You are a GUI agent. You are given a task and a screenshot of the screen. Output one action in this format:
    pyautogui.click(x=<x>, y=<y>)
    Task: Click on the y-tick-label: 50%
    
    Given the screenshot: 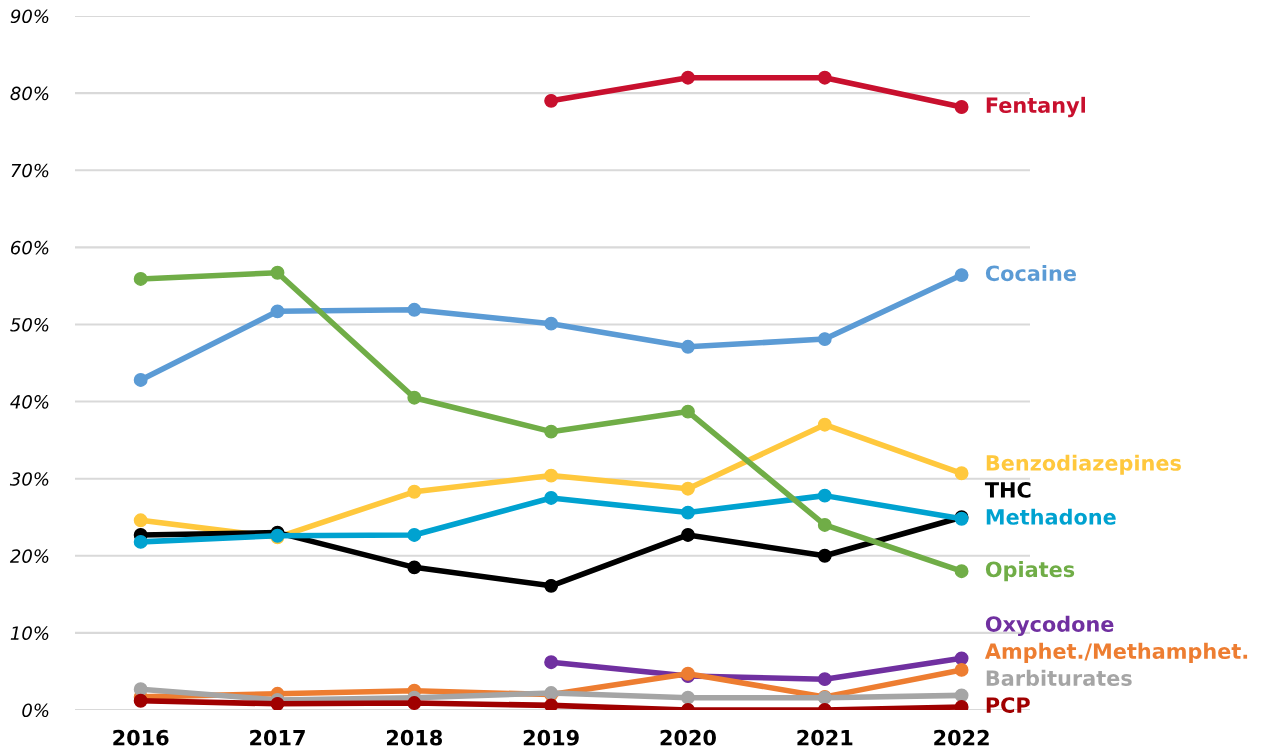 What is the action you would take?
    pyautogui.click(x=29, y=324)
    